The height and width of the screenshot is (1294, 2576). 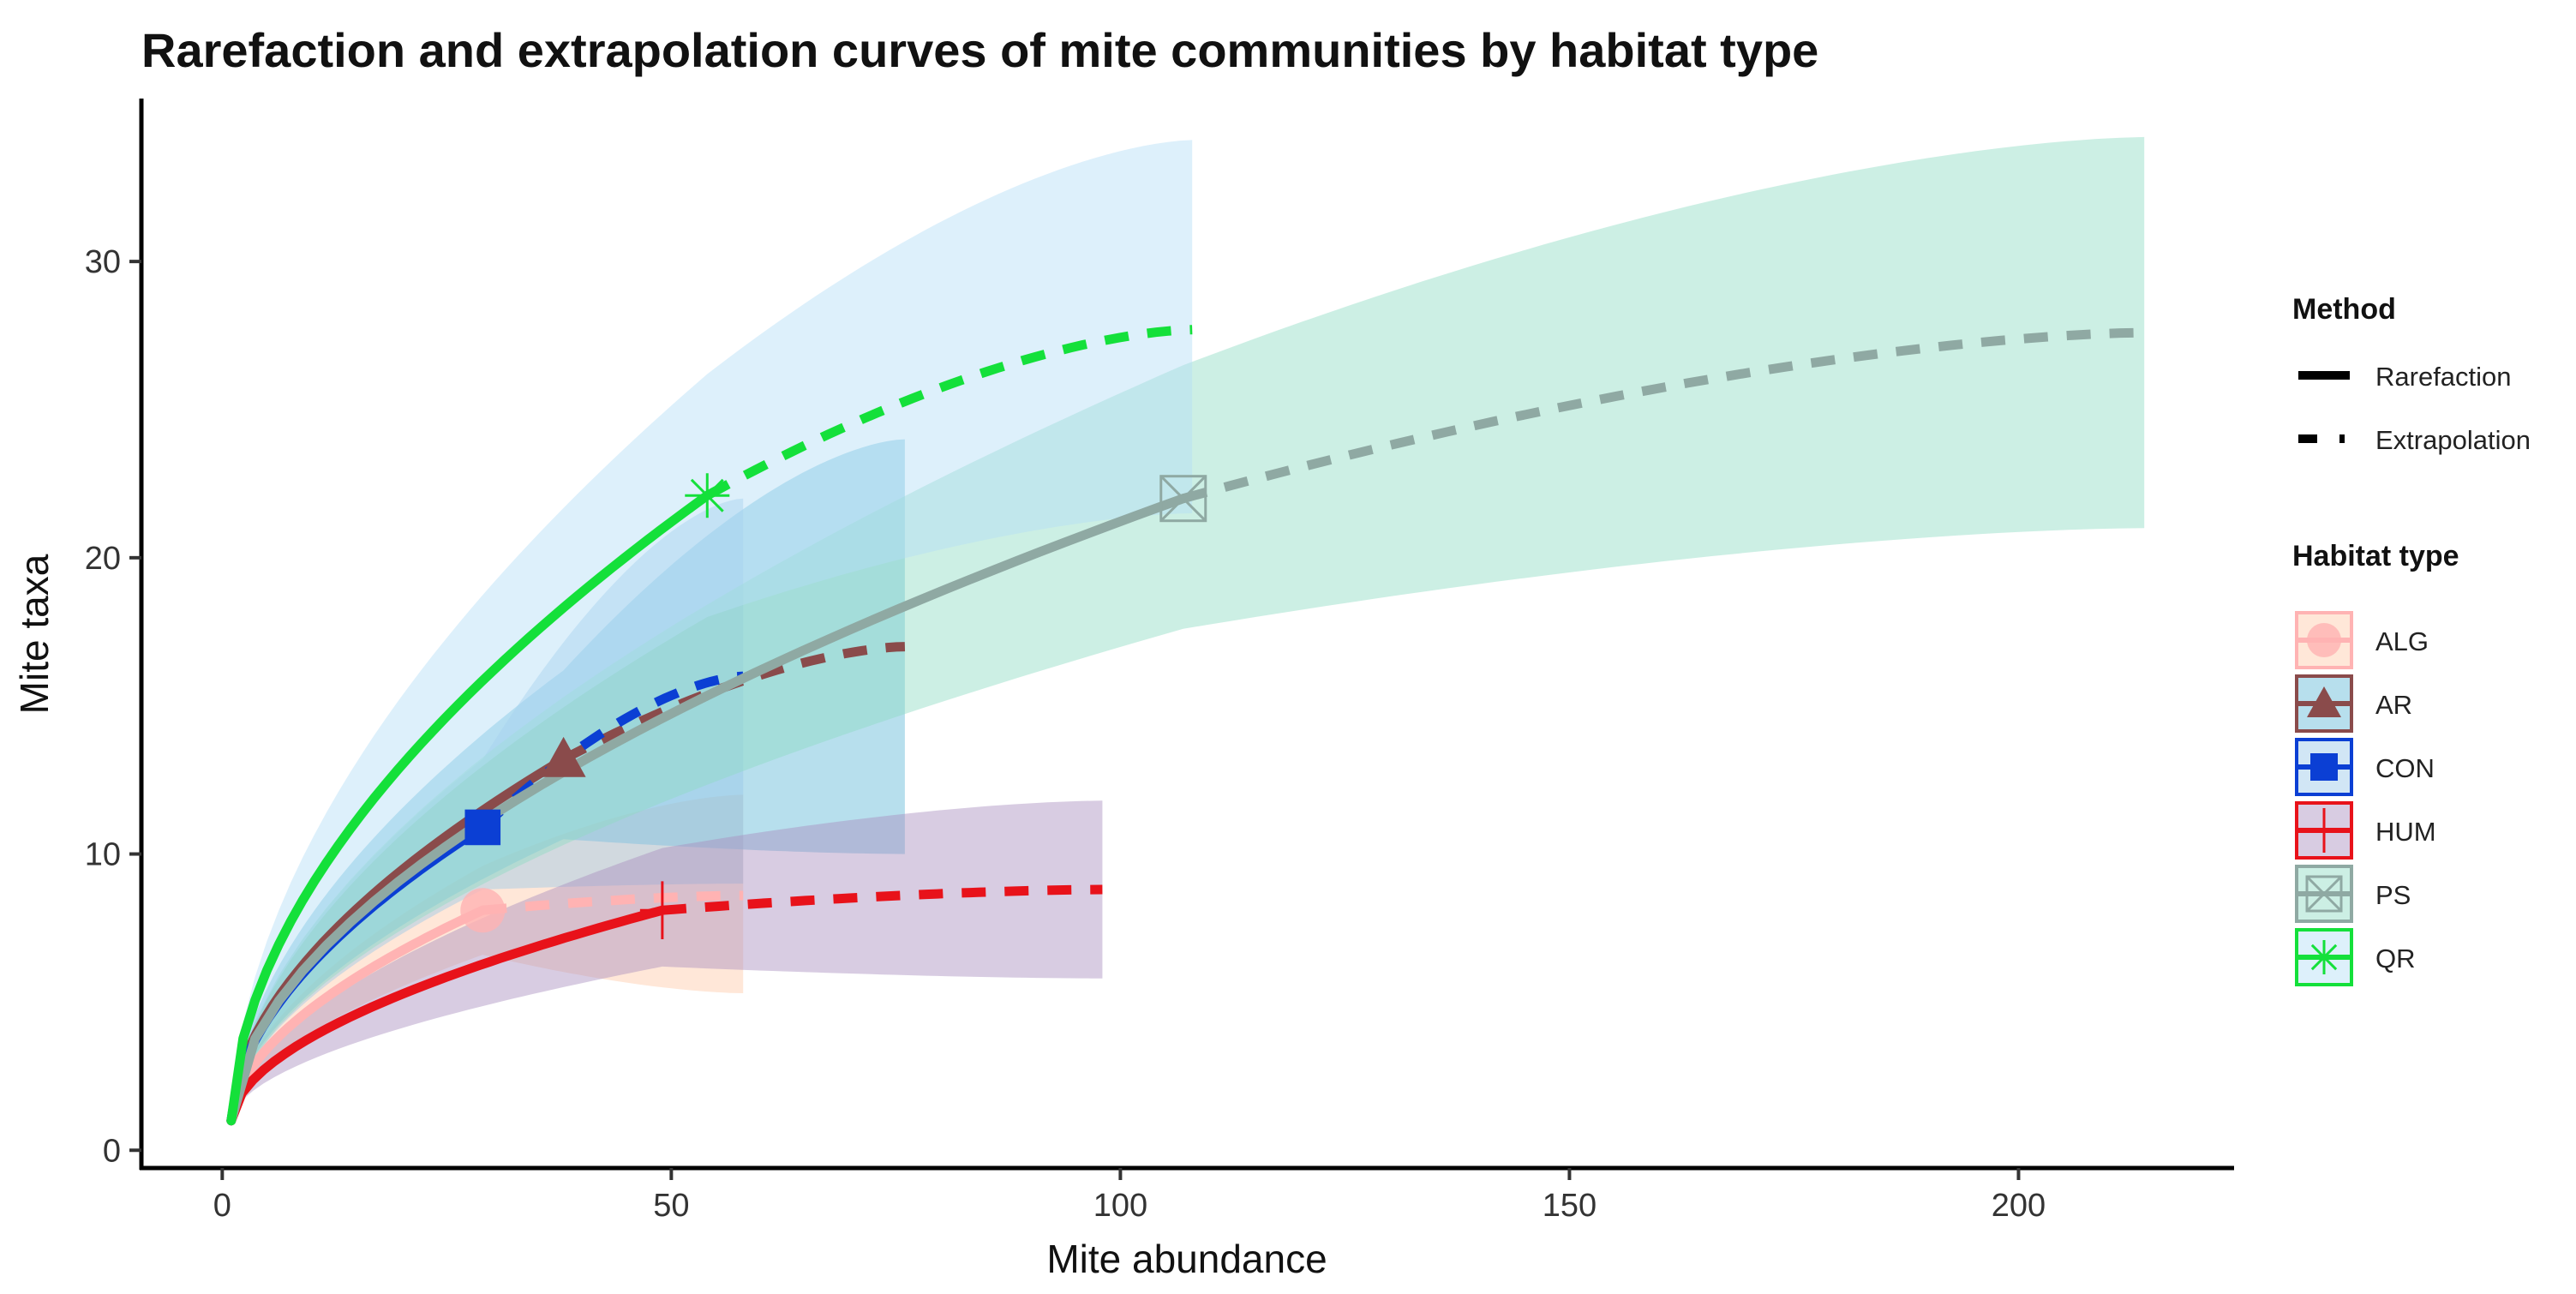 I want to click on x-tick-label: 0, so click(x=222, y=1206).